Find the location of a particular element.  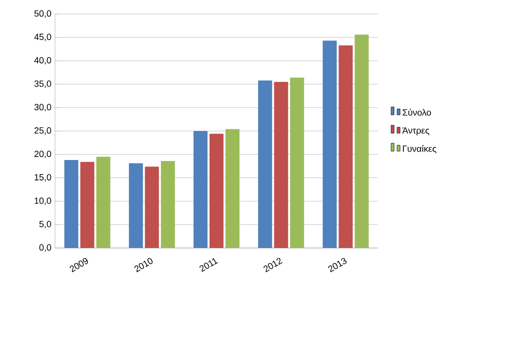

y-tick-label: 15,0 is located at coordinates (43, 178).